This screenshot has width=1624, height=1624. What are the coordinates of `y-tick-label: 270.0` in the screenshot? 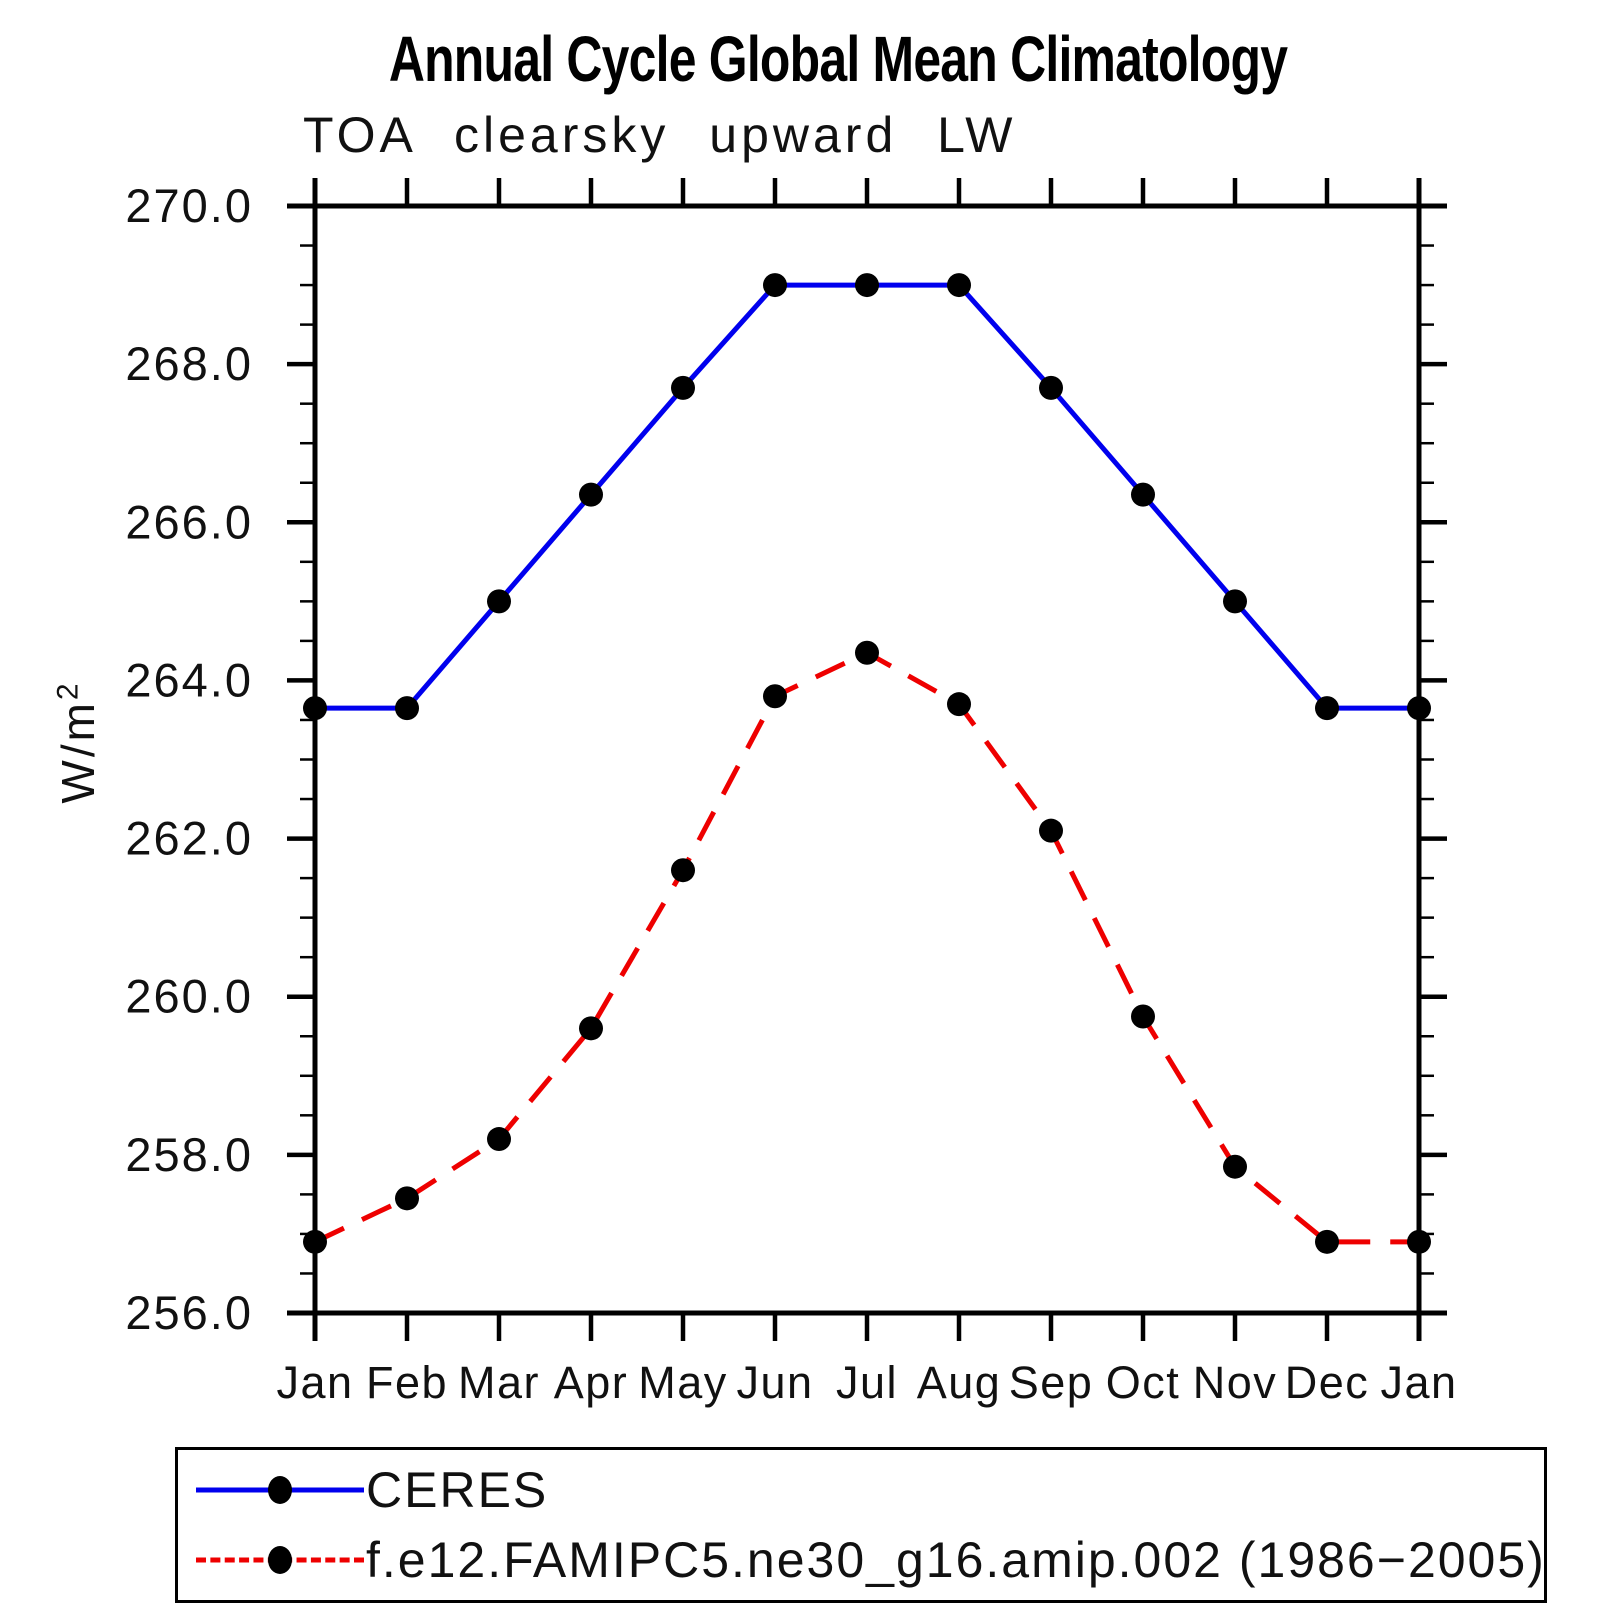 It's located at (189, 205).